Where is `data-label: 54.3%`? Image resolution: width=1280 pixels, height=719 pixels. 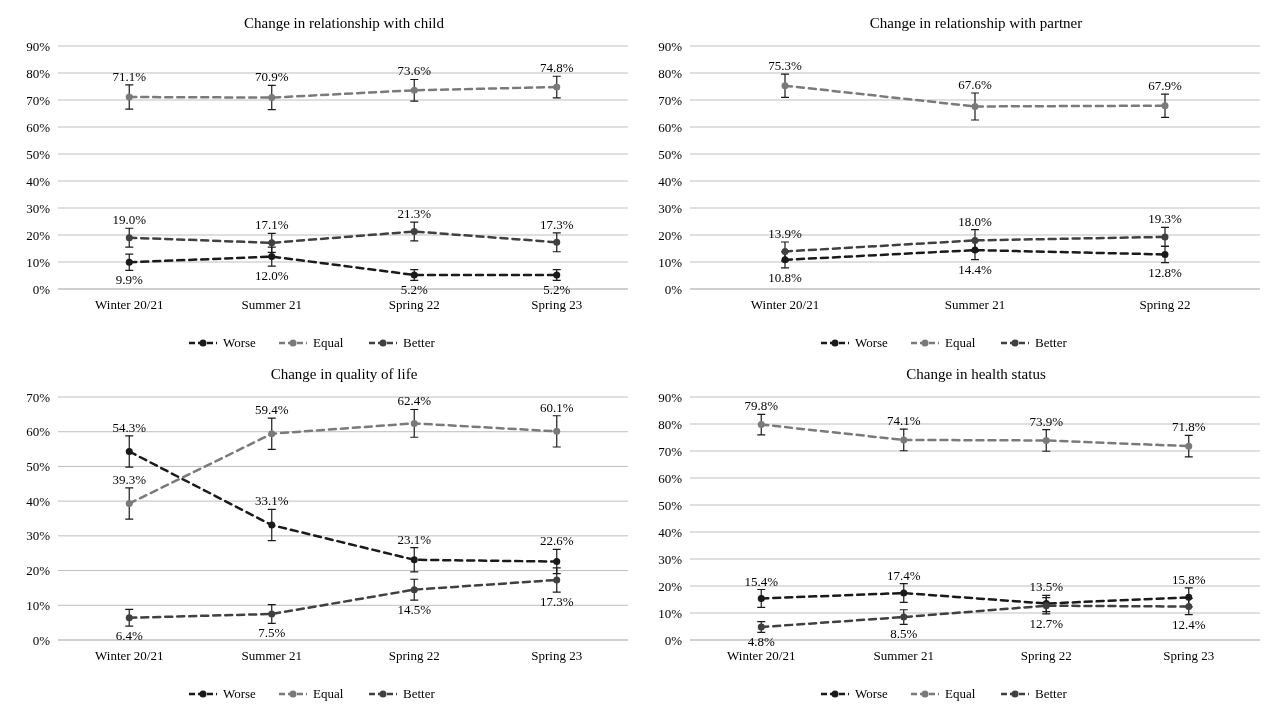
data-label: 54.3% is located at coordinates (129, 427).